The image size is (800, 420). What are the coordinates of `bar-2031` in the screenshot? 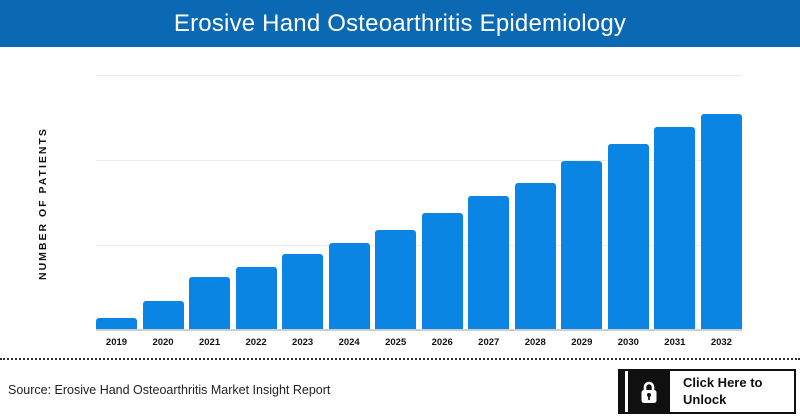 It's located at (675, 228).